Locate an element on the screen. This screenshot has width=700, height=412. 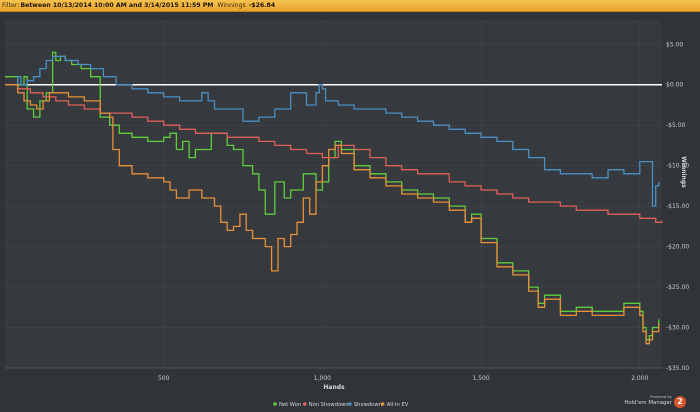
legend-label: All-In EV is located at coordinates (398, 405).